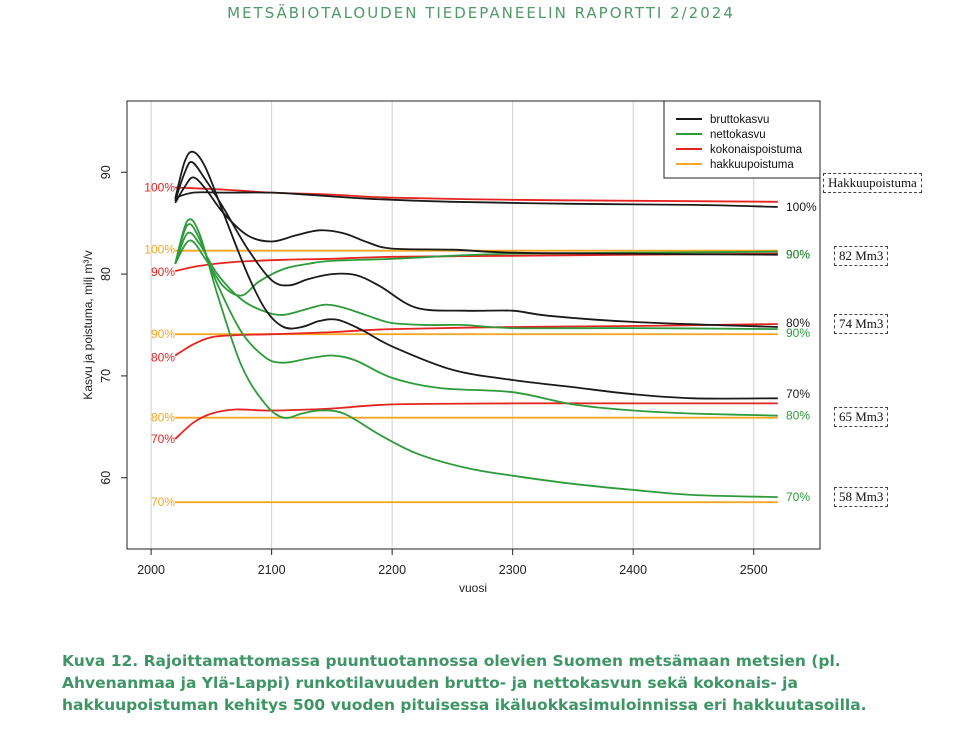 Image resolution: width=962 pixels, height=736 pixels. What do you see at coordinates (752, 165) in the screenshot?
I see `legend-label-hakkuupoistuma: hakkuupoistuma` at bounding box center [752, 165].